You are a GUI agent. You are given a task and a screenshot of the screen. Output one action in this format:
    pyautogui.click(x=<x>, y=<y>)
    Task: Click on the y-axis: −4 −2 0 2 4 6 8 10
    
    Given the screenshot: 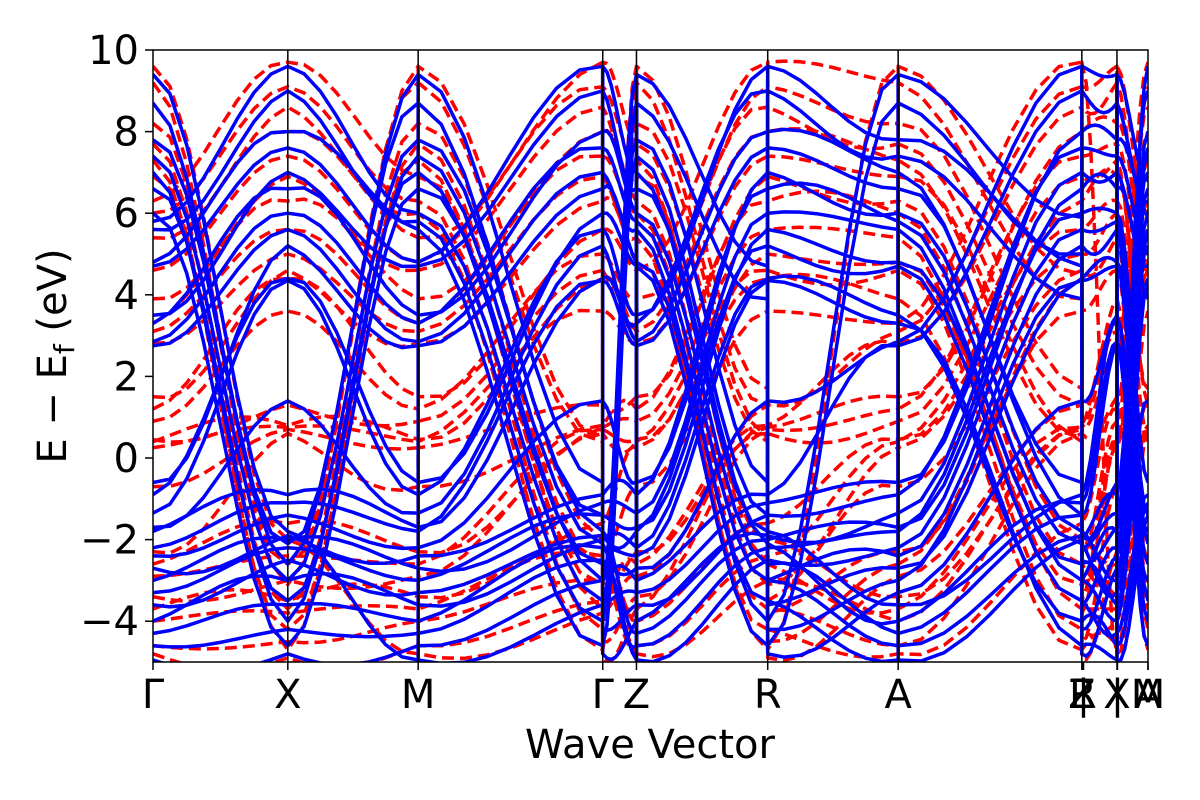 What is the action you would take?
    pyautogui.click(x=116, y=336)
    